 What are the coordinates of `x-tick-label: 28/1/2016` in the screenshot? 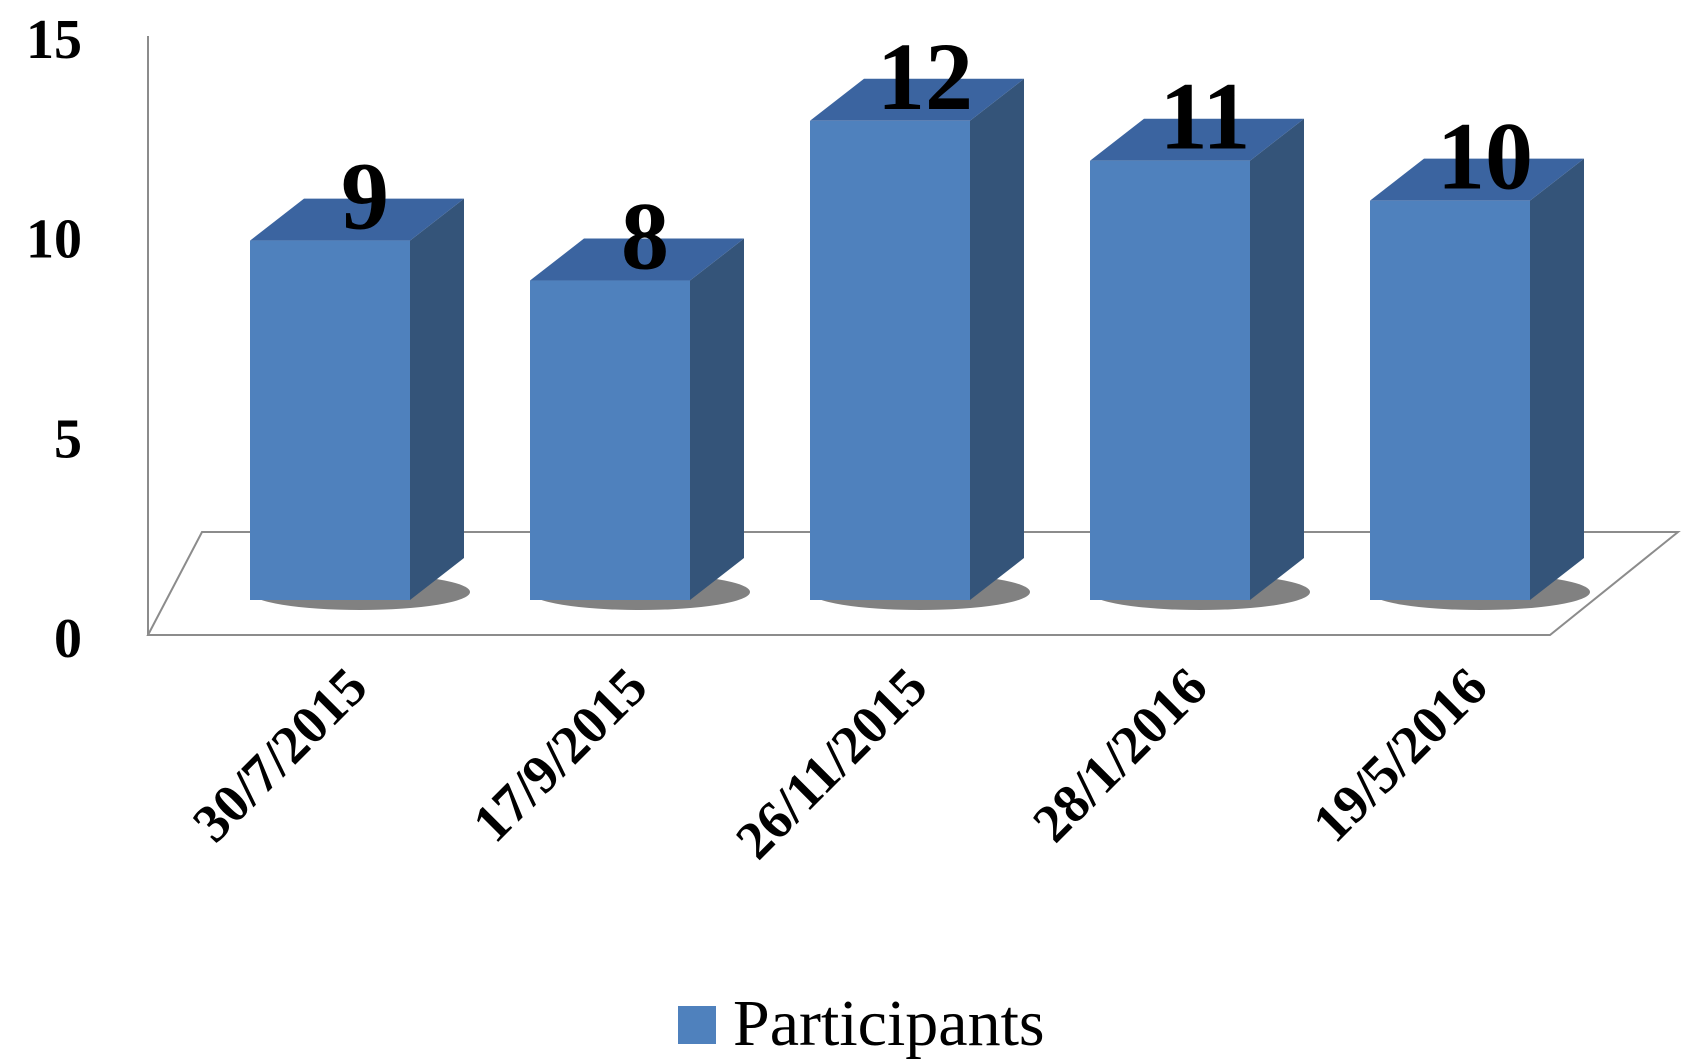 It's located at (1119, 754).